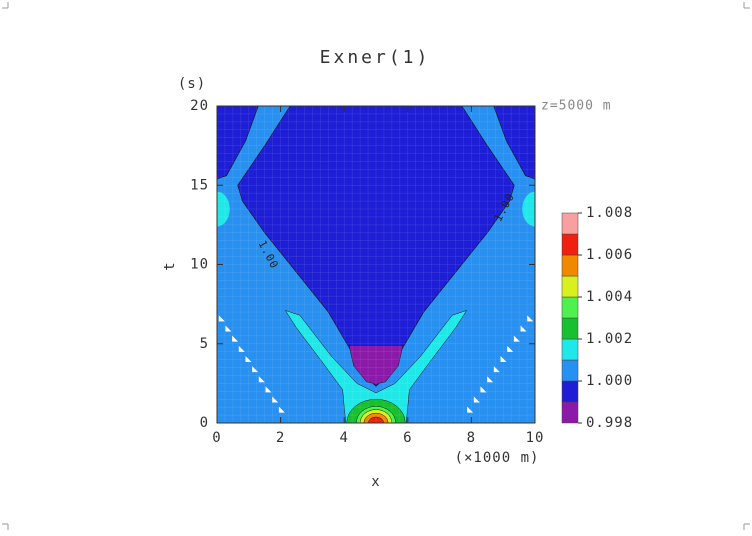 The image size is (752, 536). What do you see at coordinates (609, 213) in the screenshot?
I see `colorbar-tick-label: 1.008` at bounding box center [609, 213].